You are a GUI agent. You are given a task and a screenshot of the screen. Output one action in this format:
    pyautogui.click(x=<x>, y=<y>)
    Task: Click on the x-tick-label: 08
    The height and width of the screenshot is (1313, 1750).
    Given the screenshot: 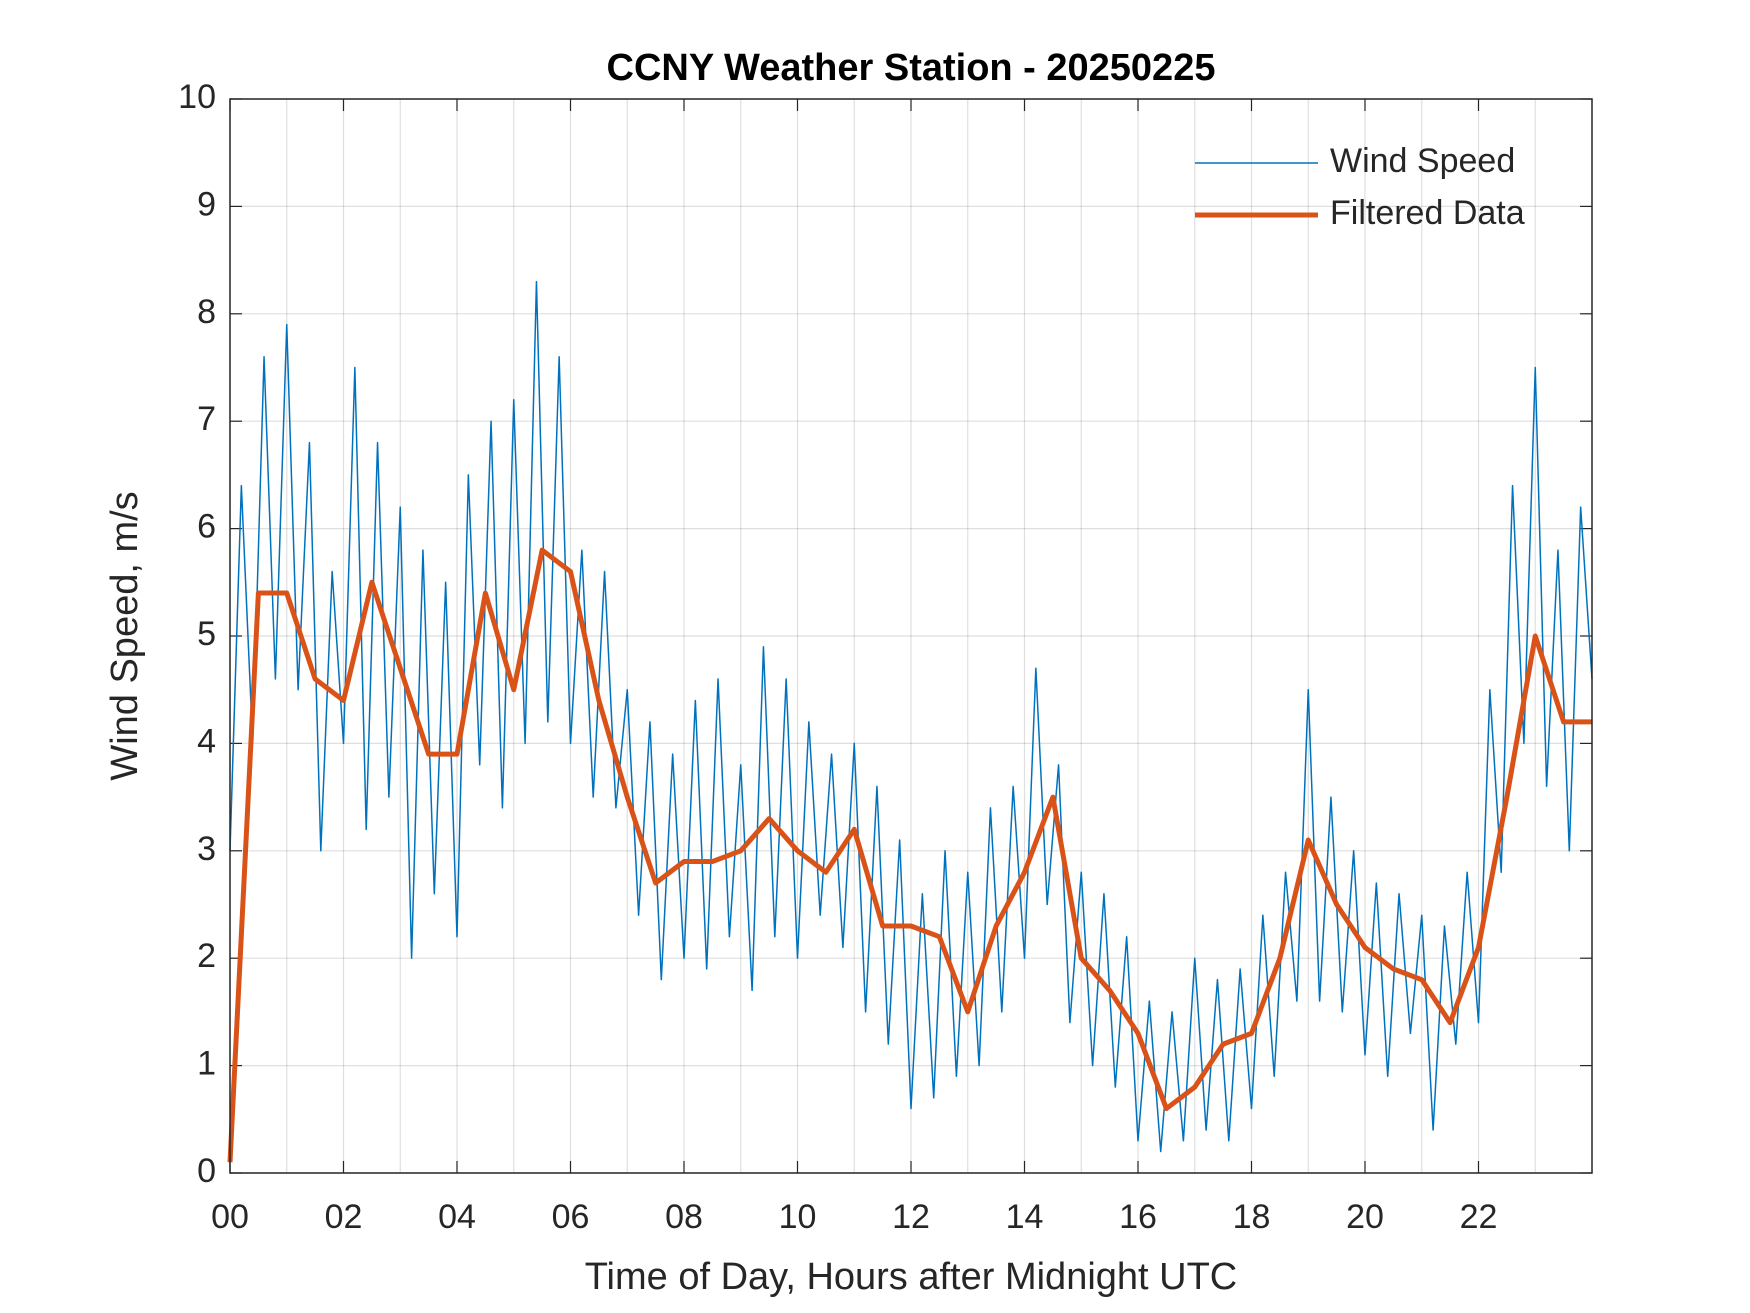 What is the action you would take?
    pyautogui.click(x=684, y=1217)
    